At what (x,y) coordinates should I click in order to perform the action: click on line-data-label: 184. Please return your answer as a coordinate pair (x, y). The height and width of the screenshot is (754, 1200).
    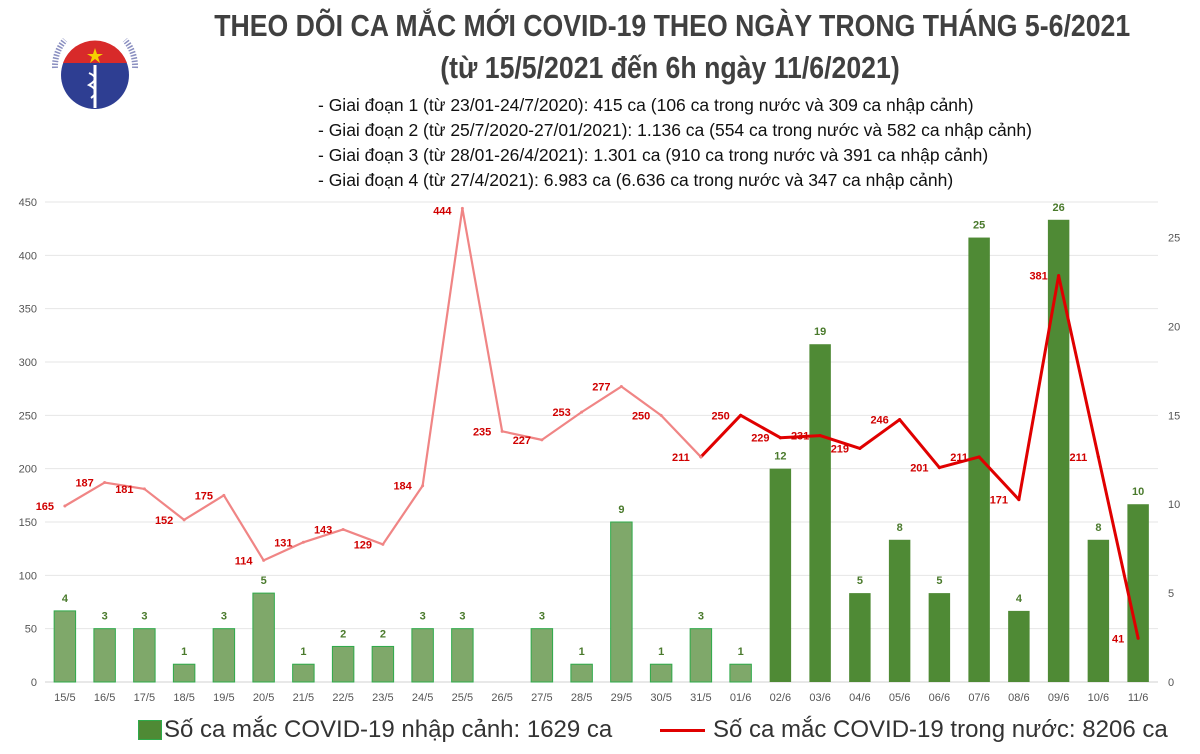
    Looking at the image, I should click on (402, 487).